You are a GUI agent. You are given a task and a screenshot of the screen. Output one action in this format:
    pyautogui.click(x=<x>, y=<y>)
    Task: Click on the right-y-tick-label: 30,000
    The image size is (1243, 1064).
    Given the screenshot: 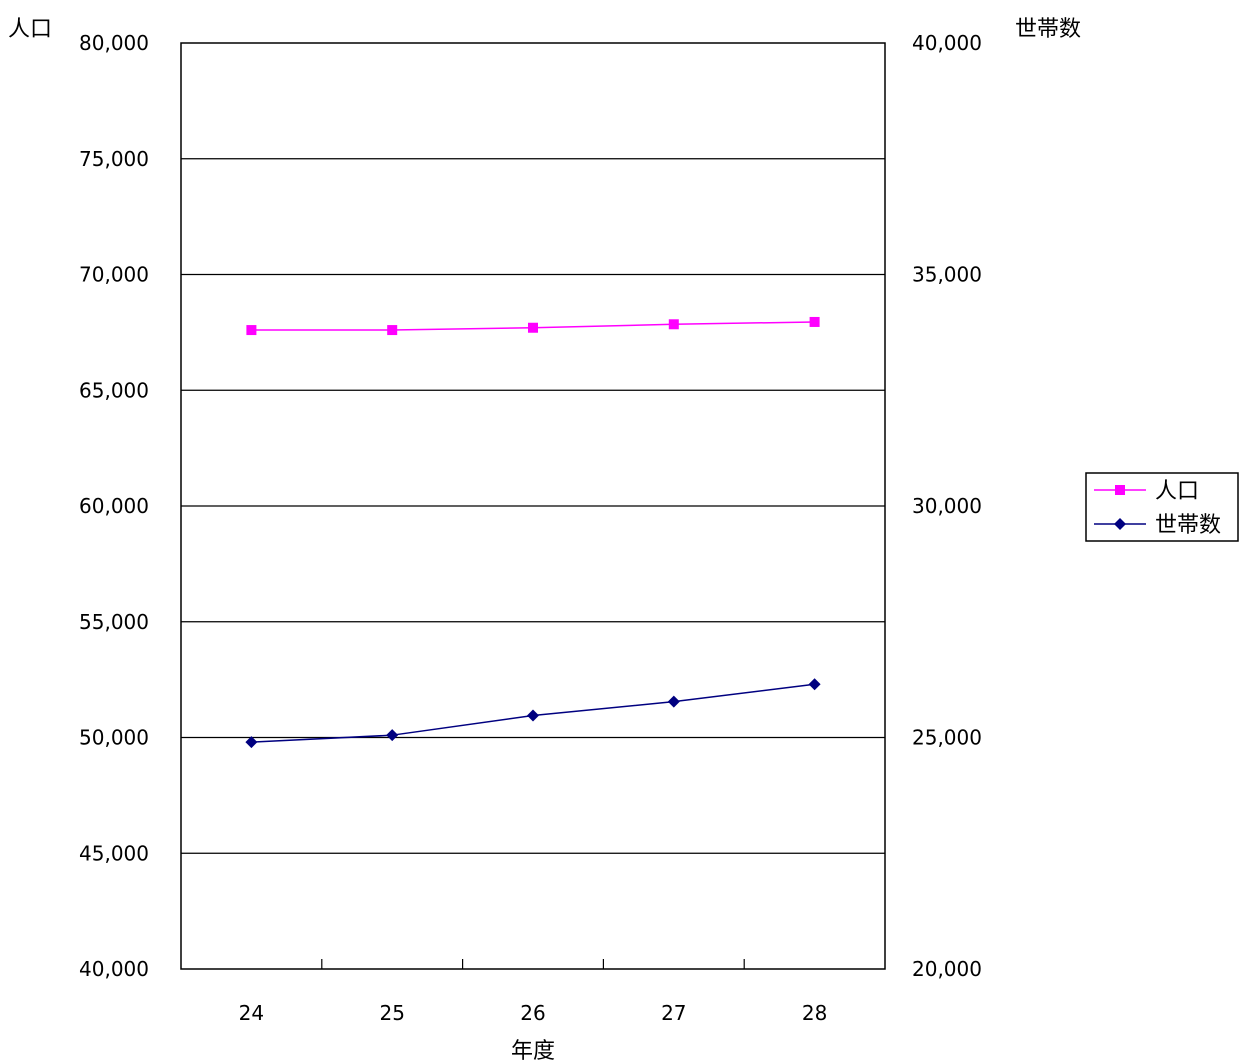 What is the action you would take?
    pyautogui.click(x=947, y=506)
    